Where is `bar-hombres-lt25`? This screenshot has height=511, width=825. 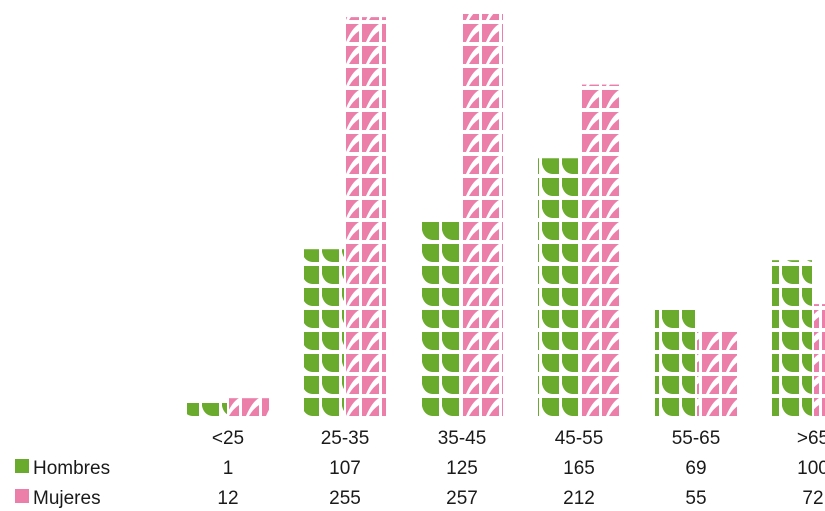
bar-hombres-lt25 is located at coordinates (207, 410).